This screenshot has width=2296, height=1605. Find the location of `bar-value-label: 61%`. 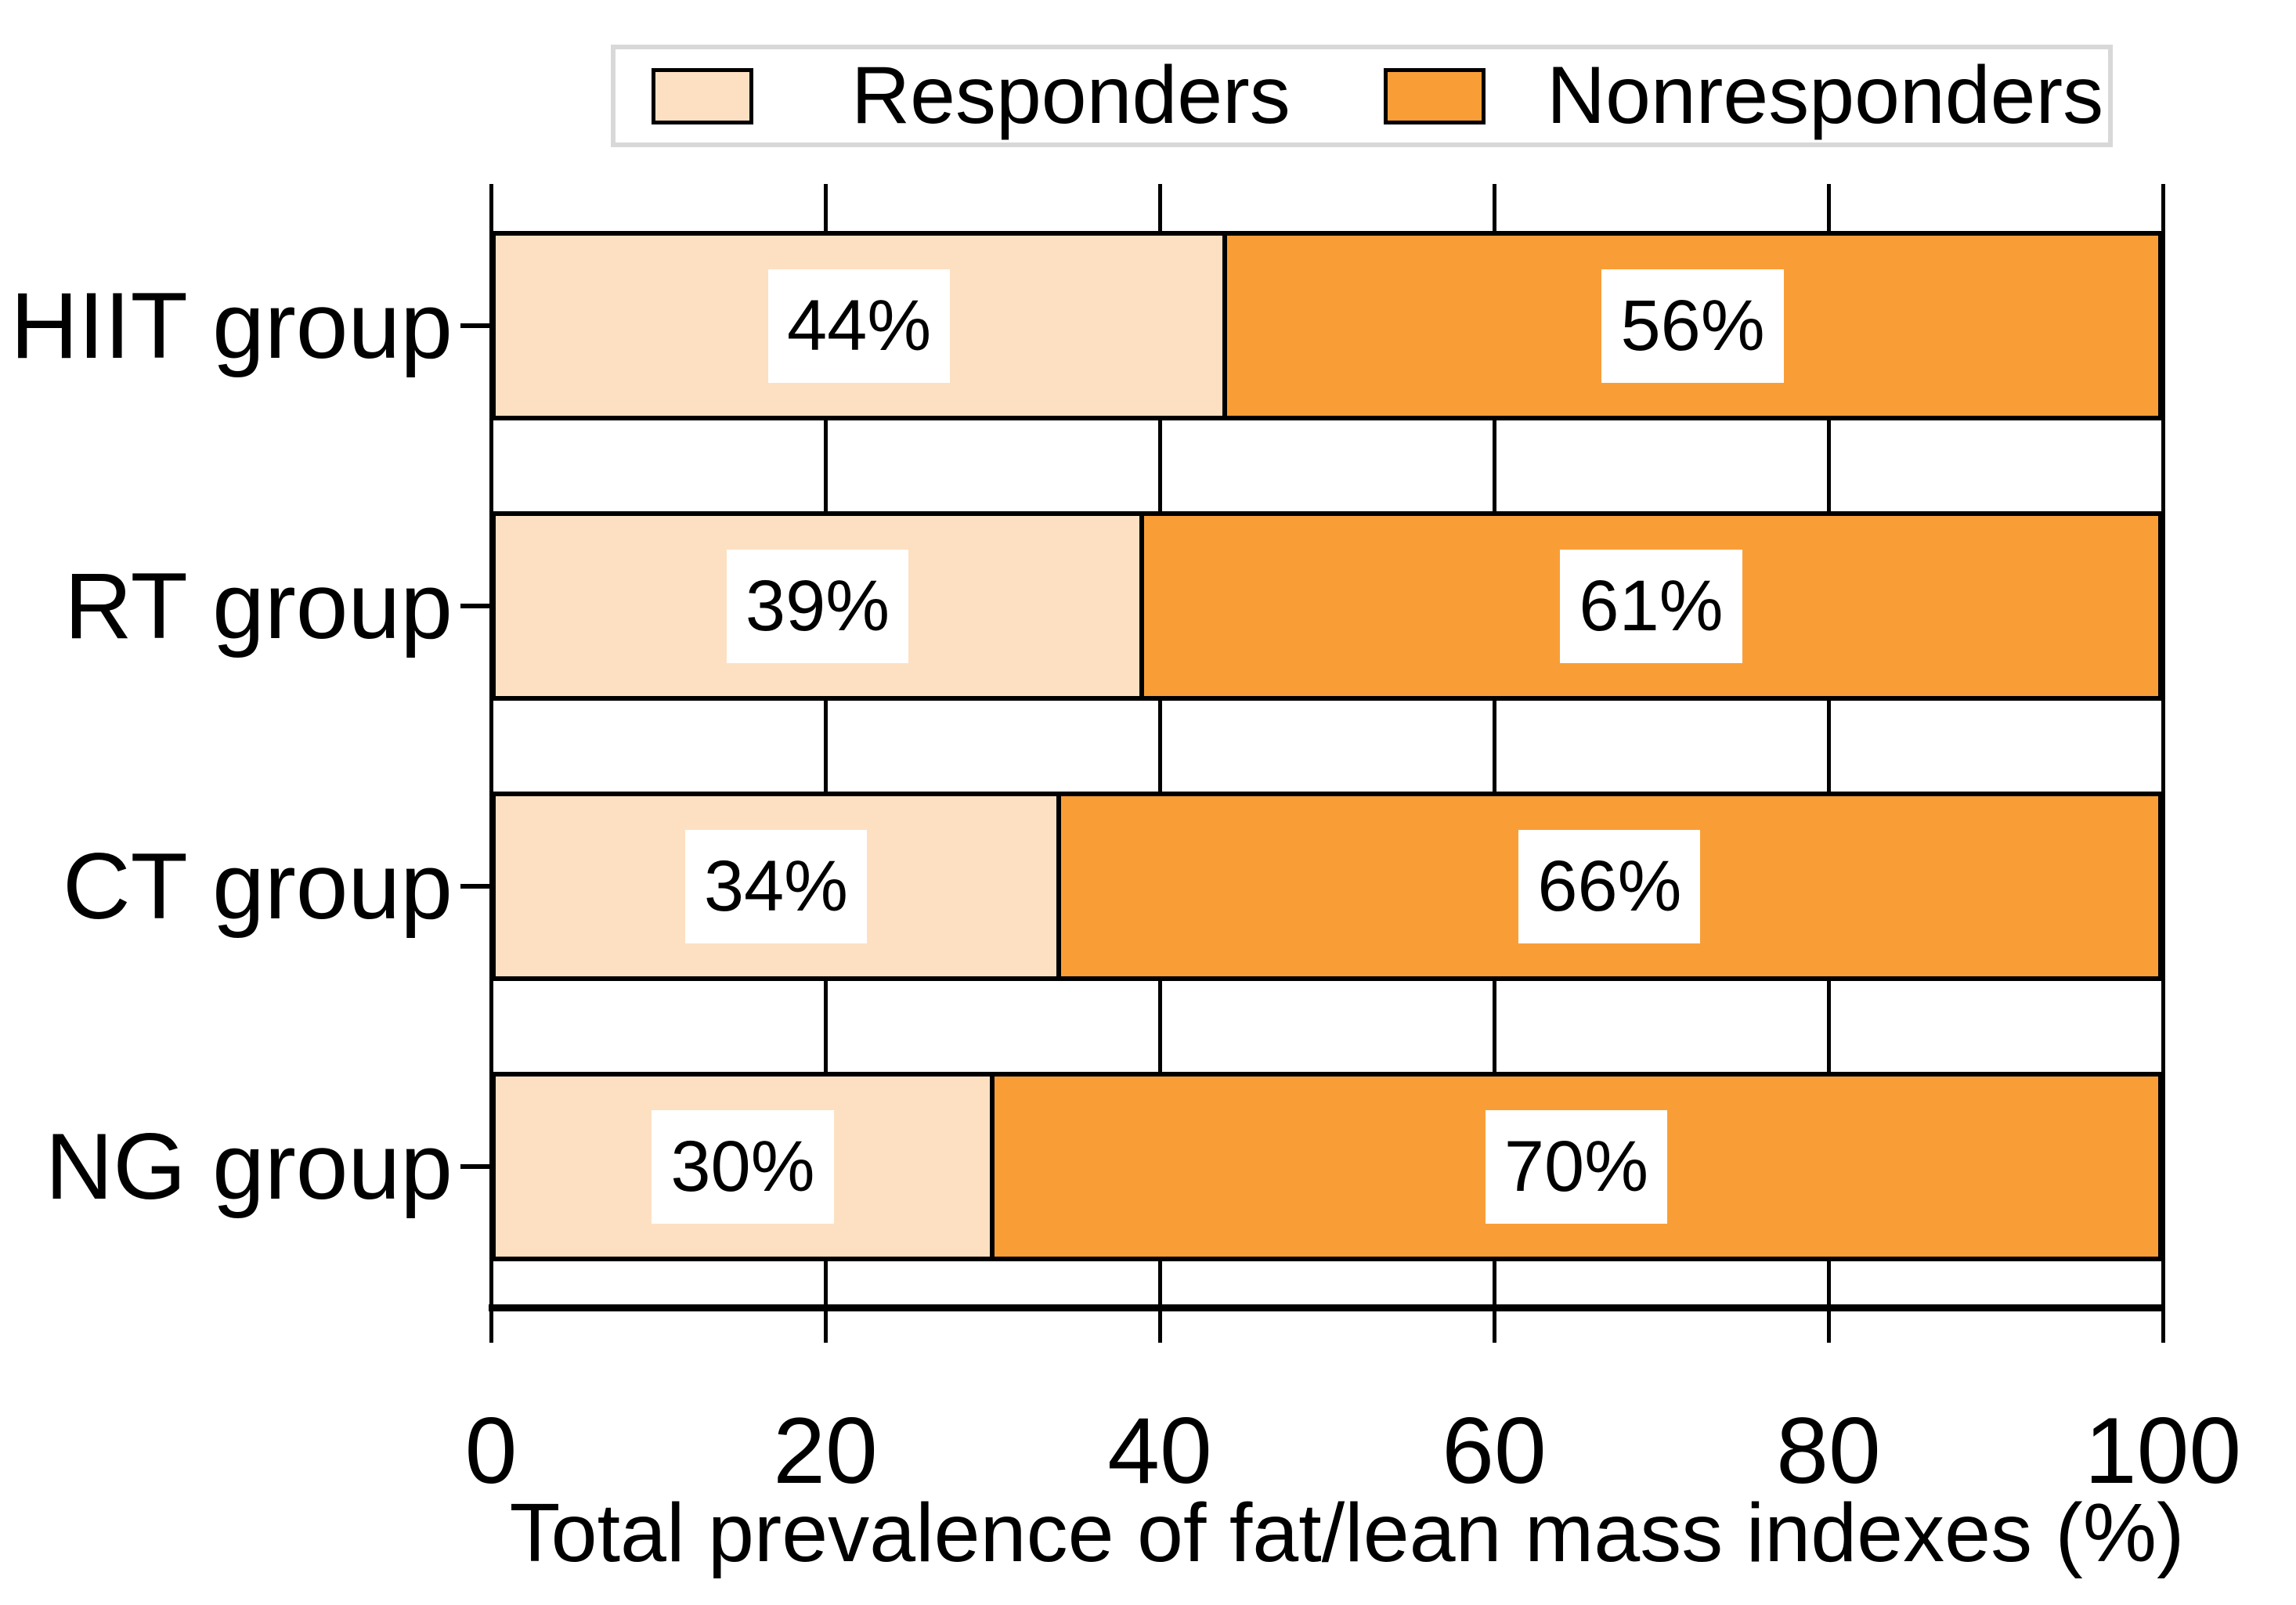

bar-value-label: 61% is located at coordinates (1651, 606).